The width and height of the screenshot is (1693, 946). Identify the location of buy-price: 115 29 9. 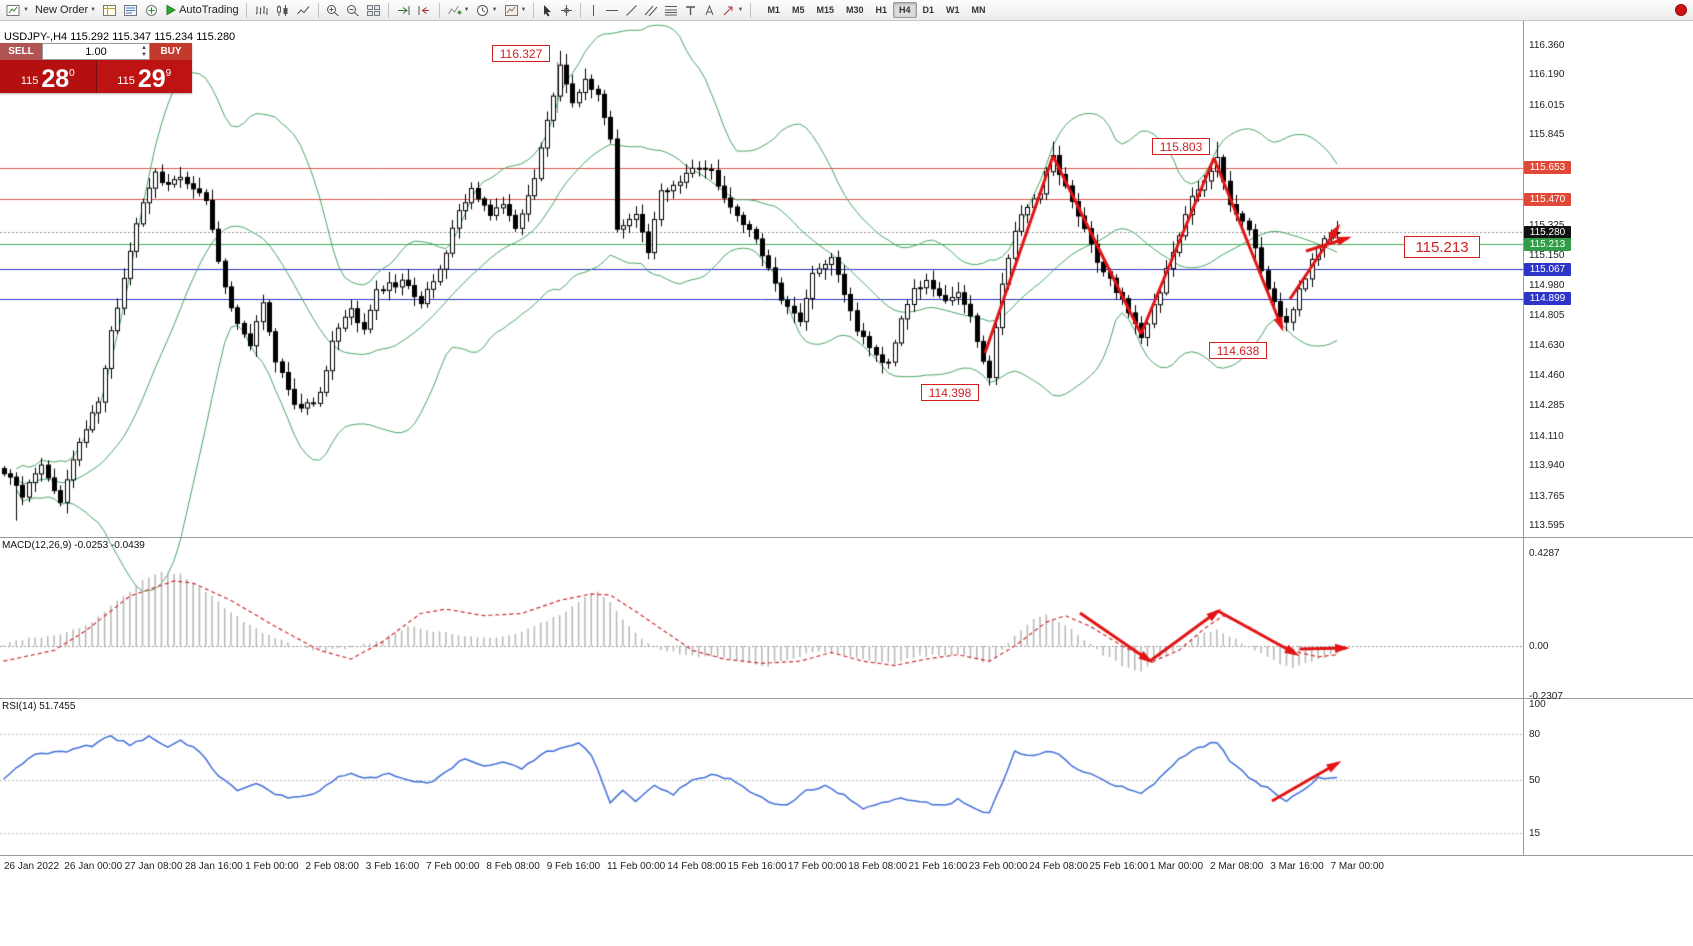
(143, 76).